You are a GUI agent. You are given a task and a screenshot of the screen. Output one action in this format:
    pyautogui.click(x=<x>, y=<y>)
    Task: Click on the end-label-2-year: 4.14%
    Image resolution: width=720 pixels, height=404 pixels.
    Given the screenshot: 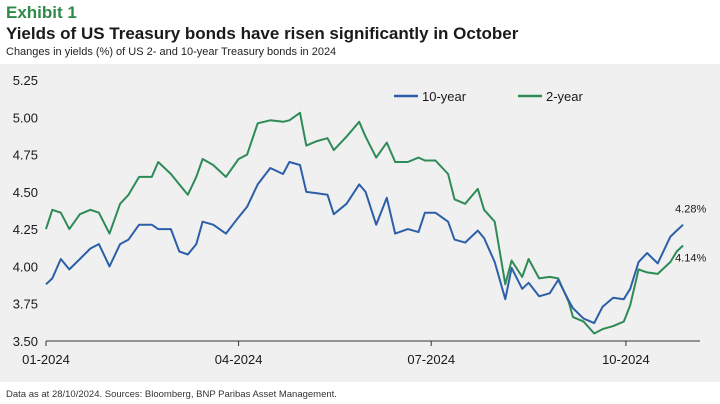 What is the action you would take?
    pyautogui.click(x=690, y=259)
    